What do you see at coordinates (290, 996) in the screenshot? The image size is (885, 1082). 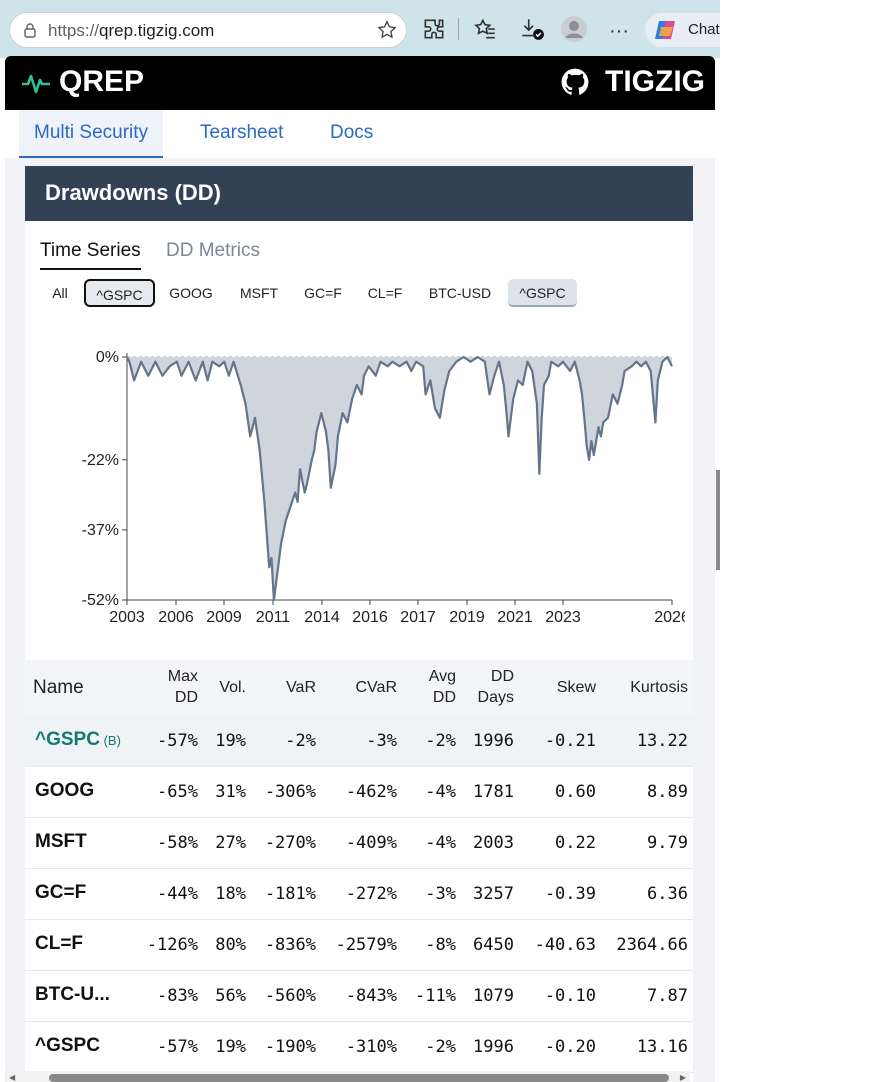 I see `table-cell: -560%` at bounding box center [290, 996].